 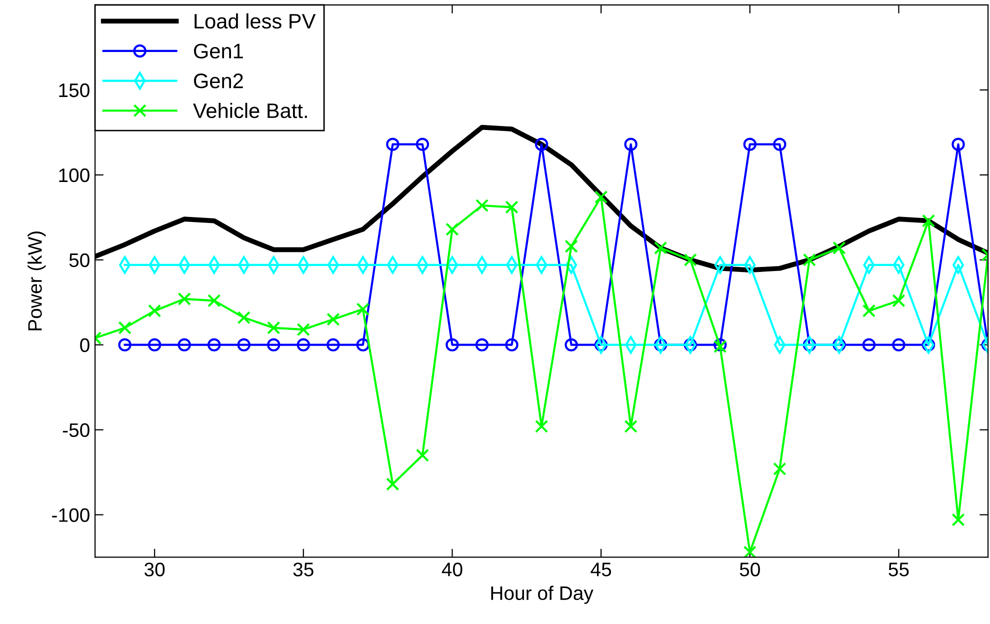 I want to click on y-tick-label: -100, so click(x=71, y=515).